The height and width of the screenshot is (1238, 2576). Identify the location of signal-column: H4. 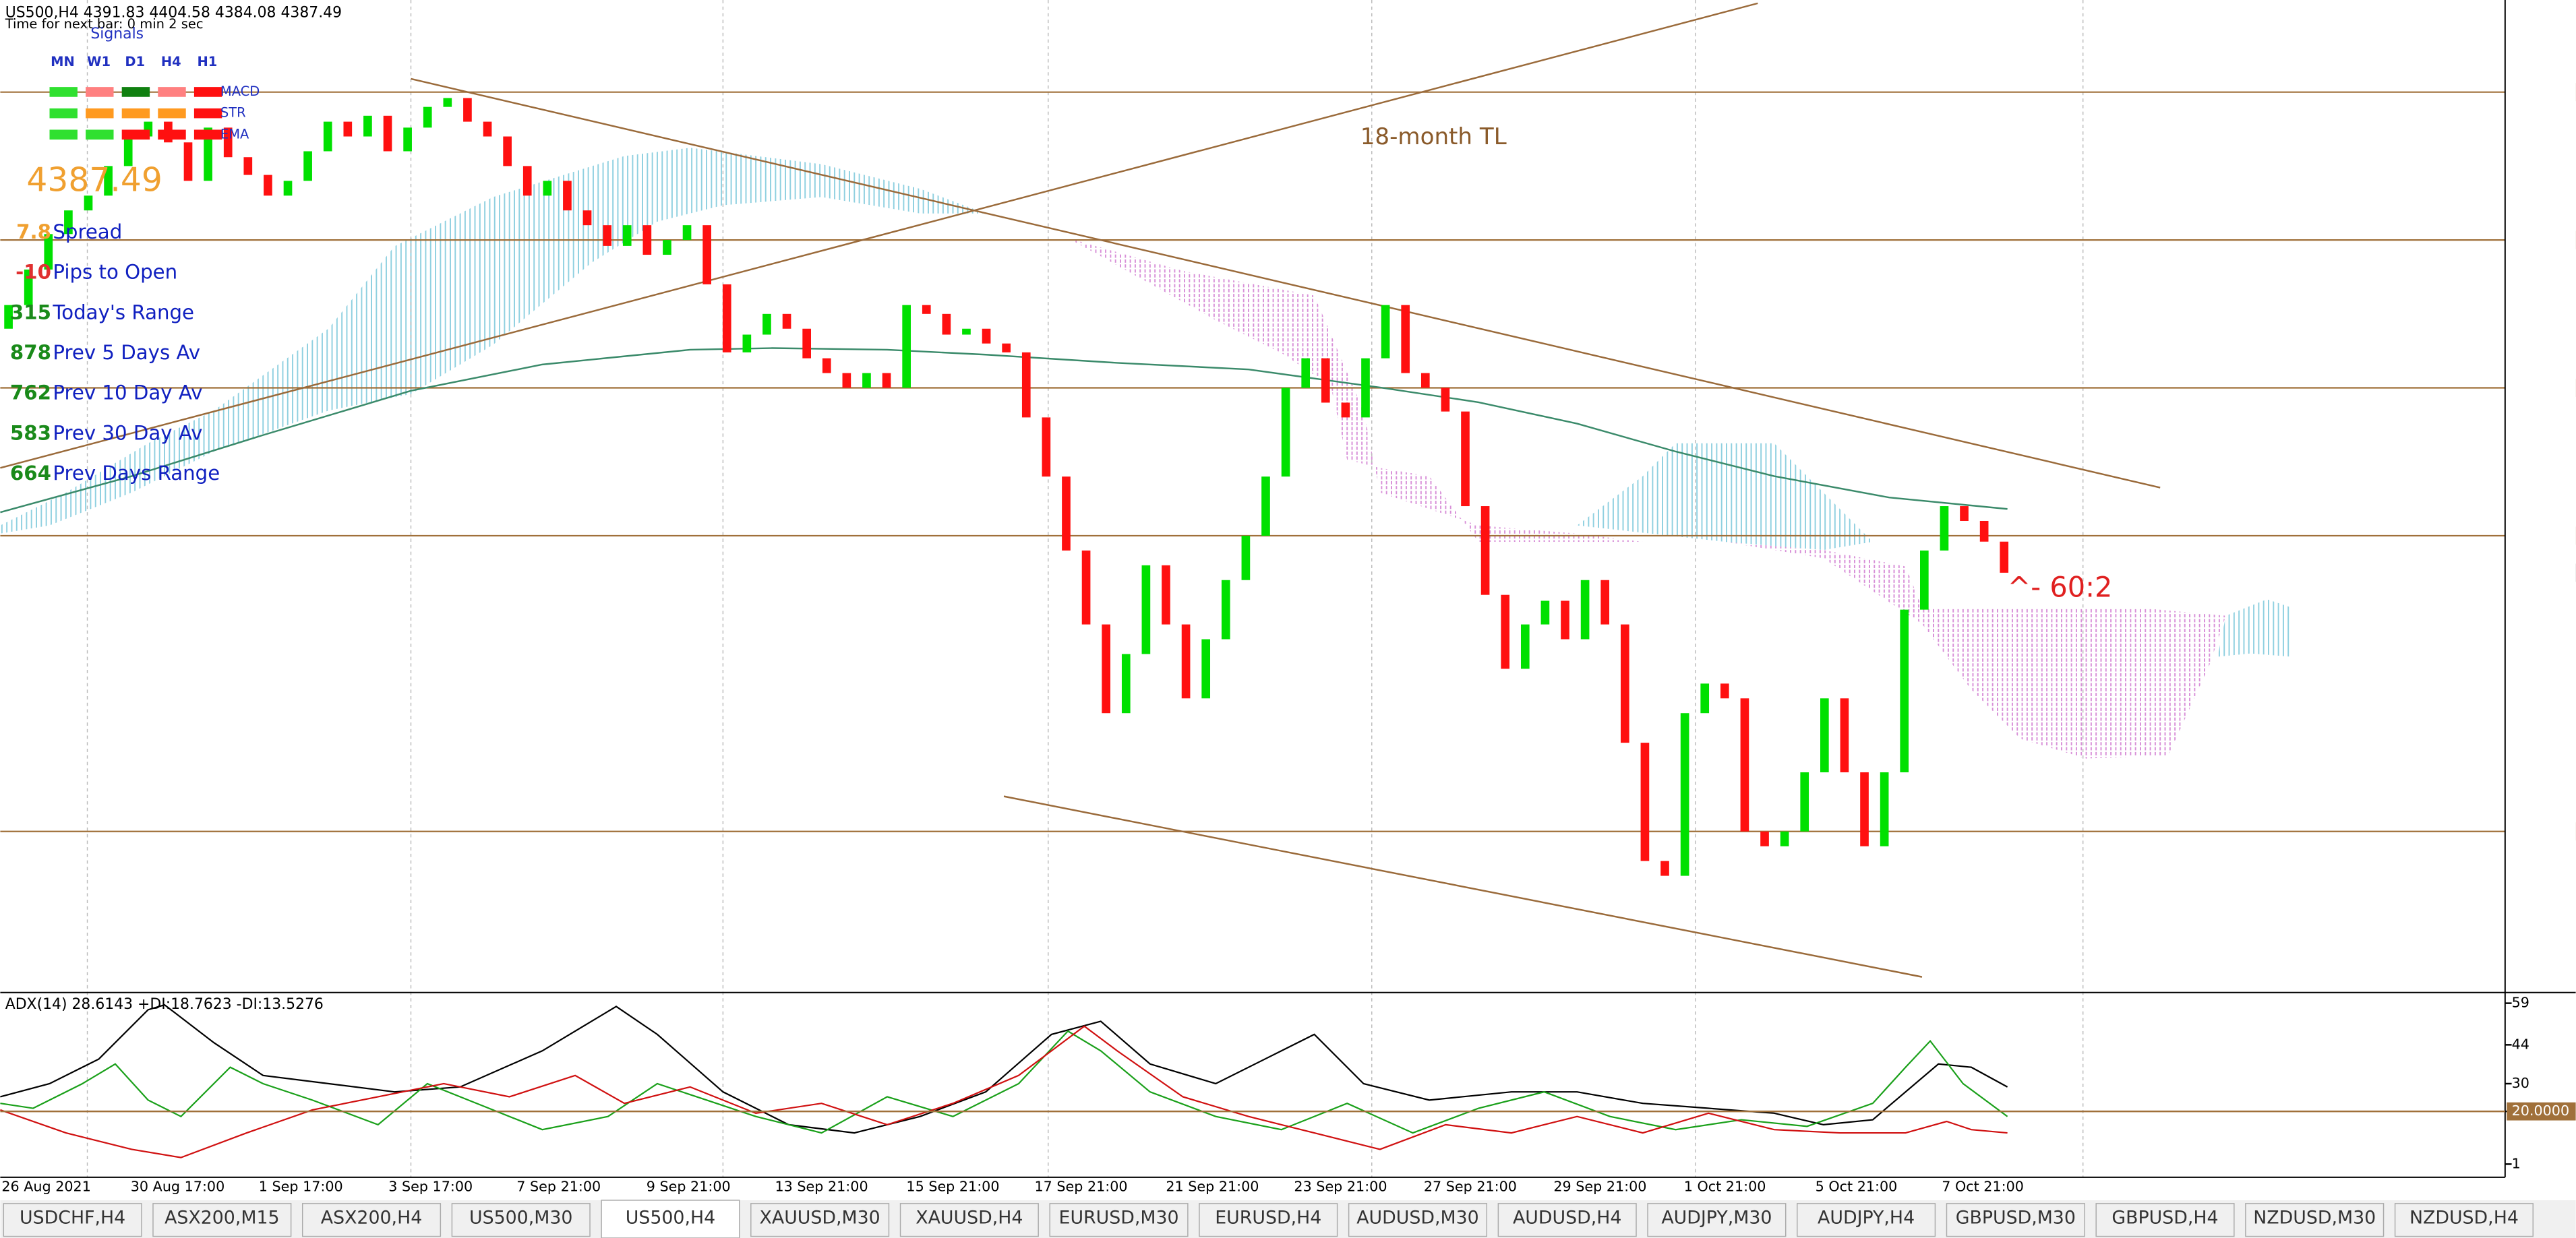
(171, 61).